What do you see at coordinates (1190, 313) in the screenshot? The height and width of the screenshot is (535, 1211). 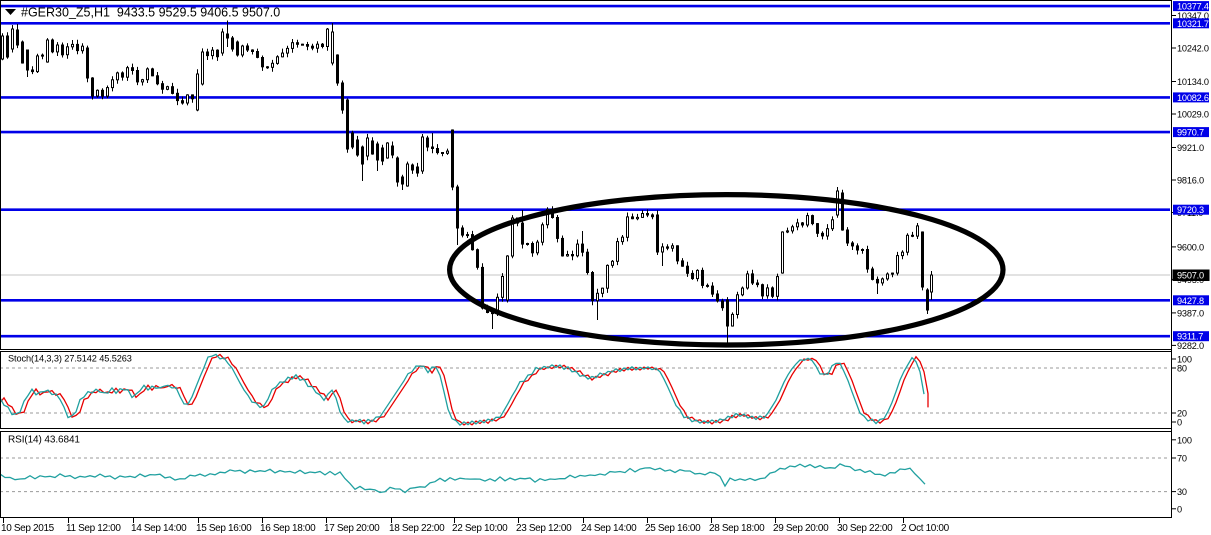 I see `svg-text: 9387.0` at bounding box center [1190, 313].